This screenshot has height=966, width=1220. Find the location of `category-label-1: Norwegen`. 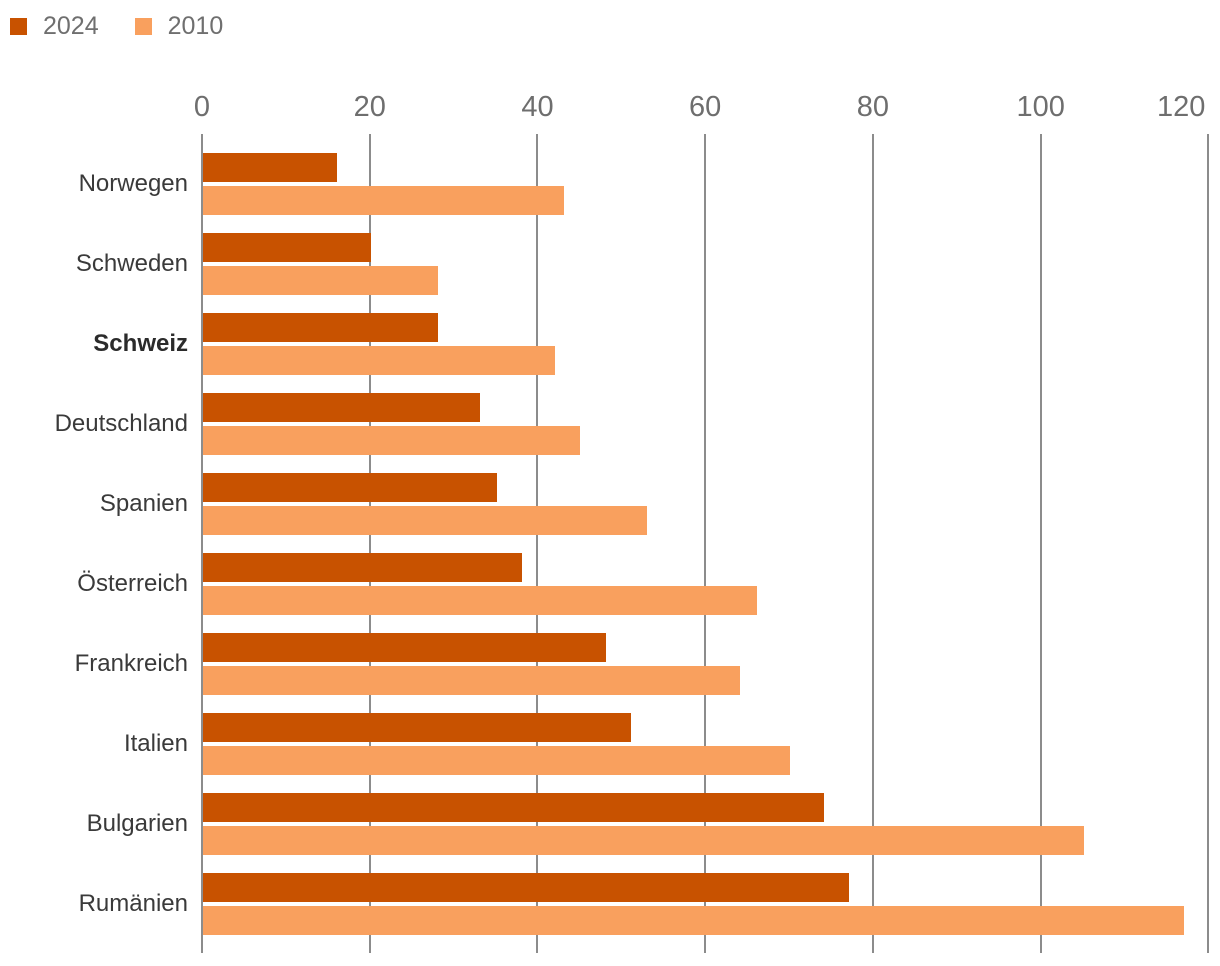

category-label-1: Norwegen is located at coordinates (133, 183).